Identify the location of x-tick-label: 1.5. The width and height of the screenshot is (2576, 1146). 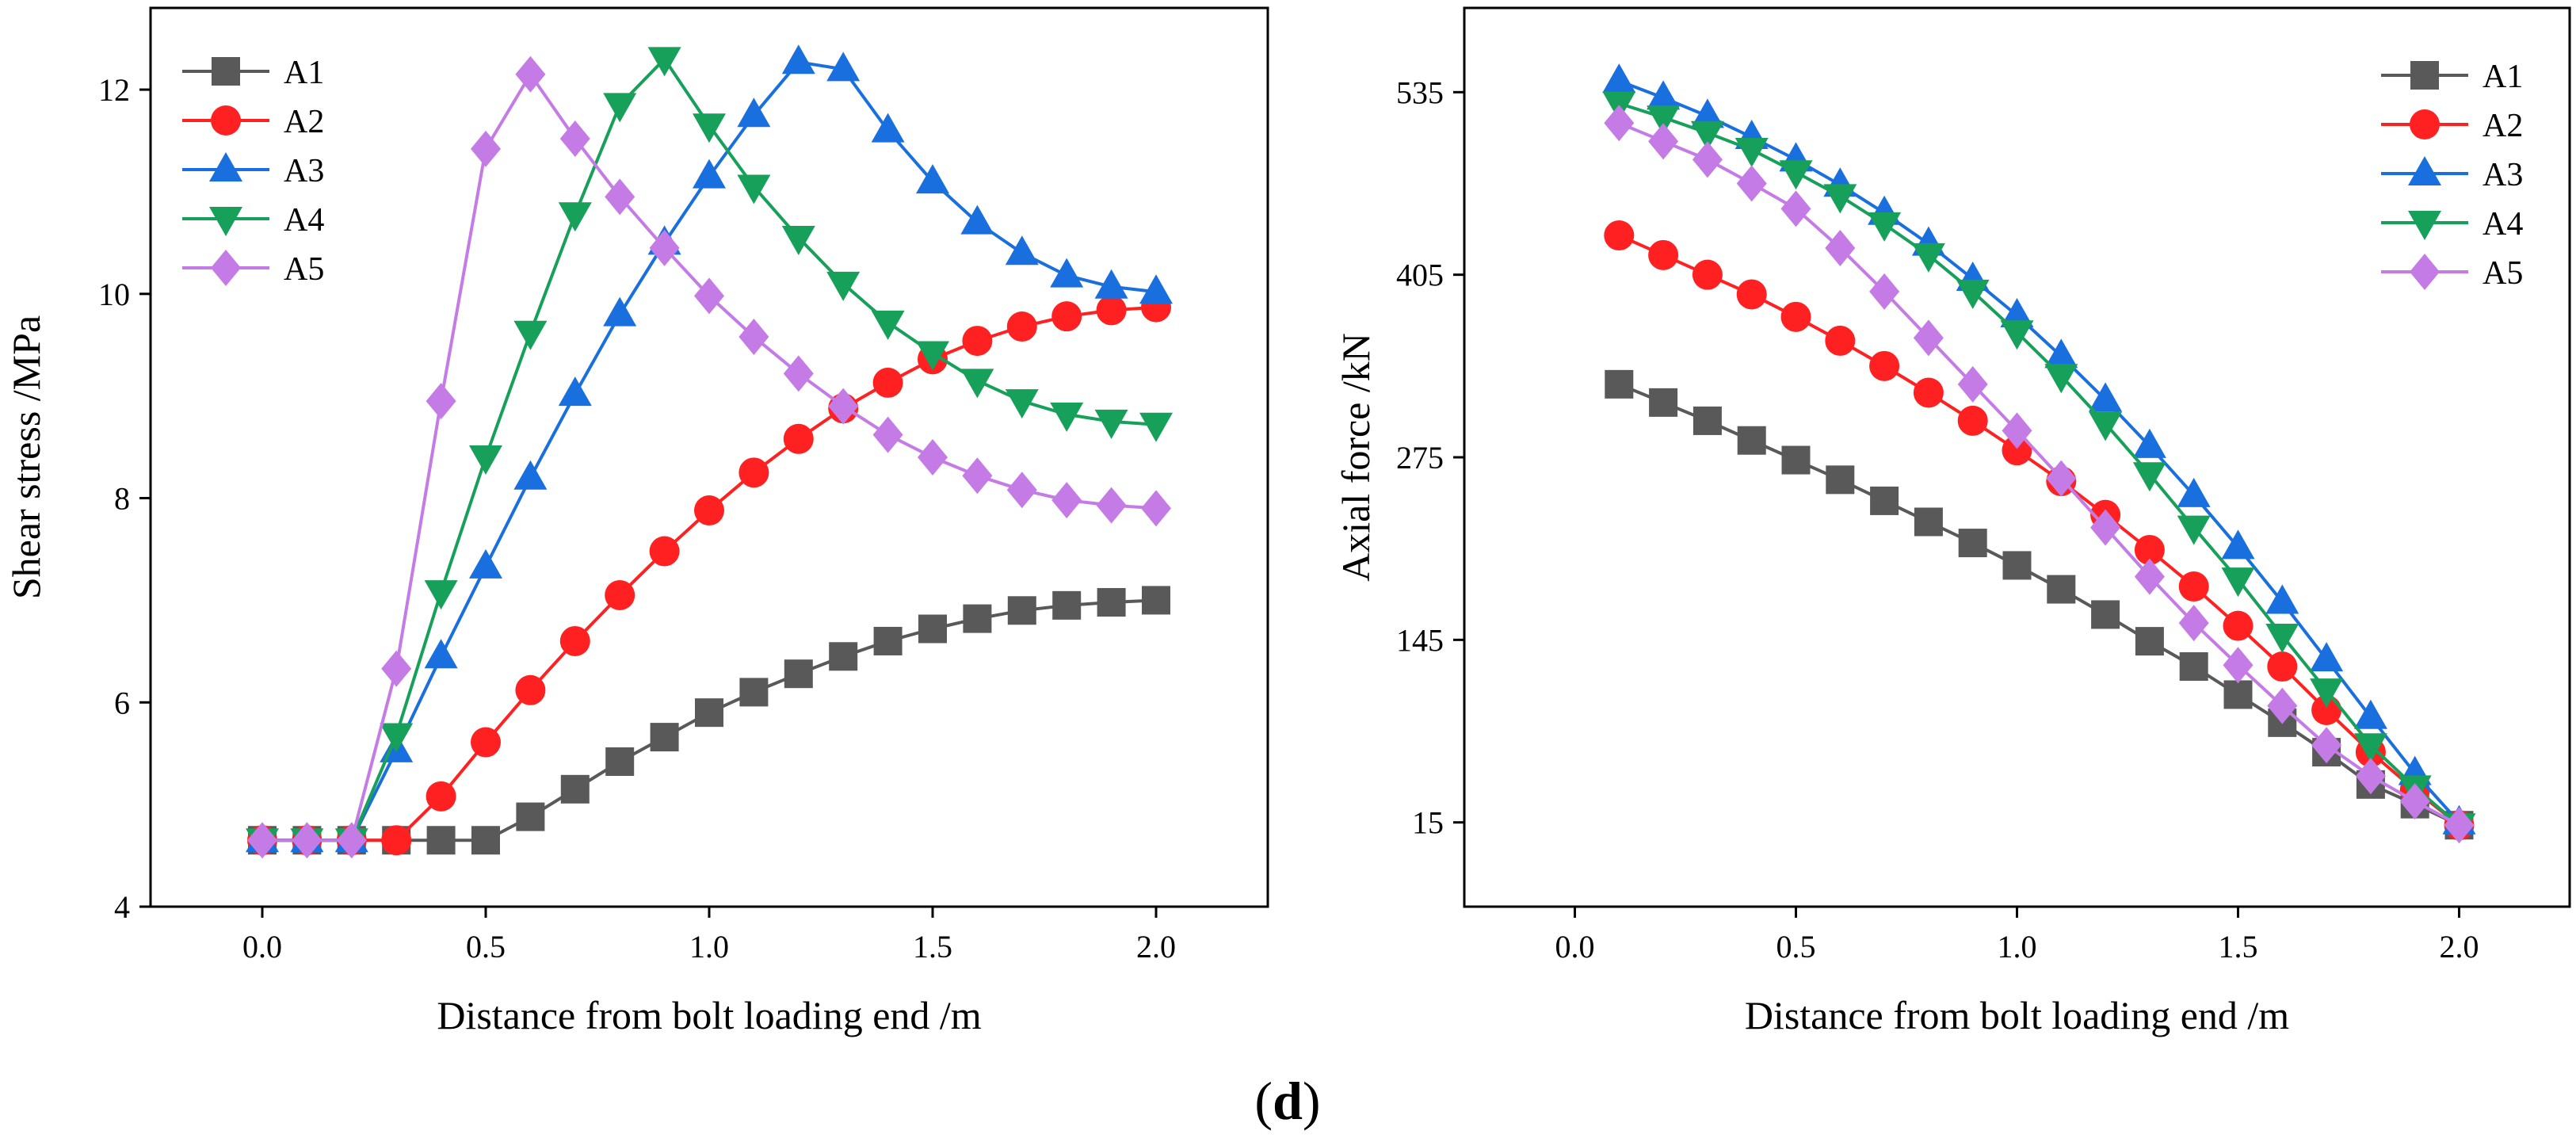
(2238, 947).